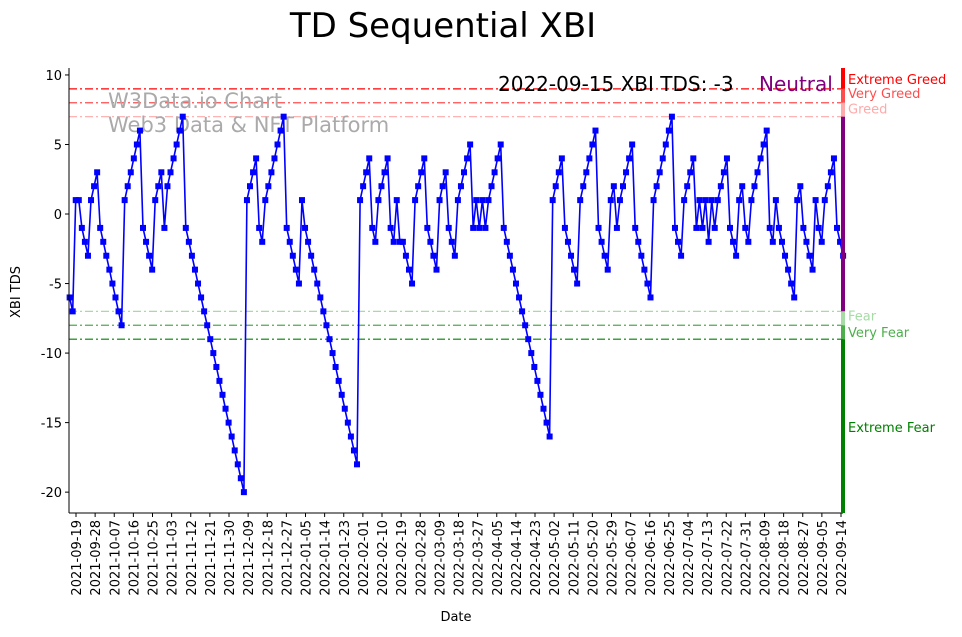 The width and height of the screenshot is (962, 637). Describe the element at coordinates (442, 26) in the screenshot. I see `chart-title: TD Sequential XBI` at that location.